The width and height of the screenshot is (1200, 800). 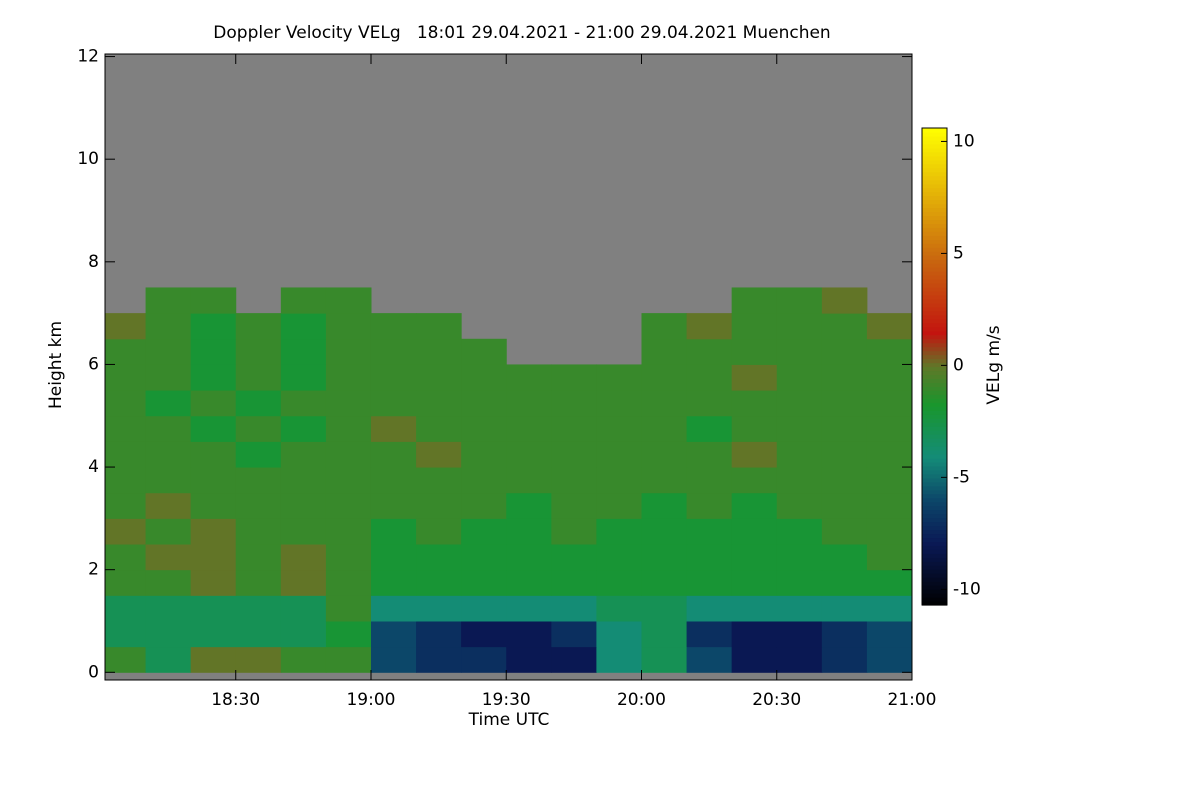 I want to click on y-tick-label: 8, so click(x=93, y=262).